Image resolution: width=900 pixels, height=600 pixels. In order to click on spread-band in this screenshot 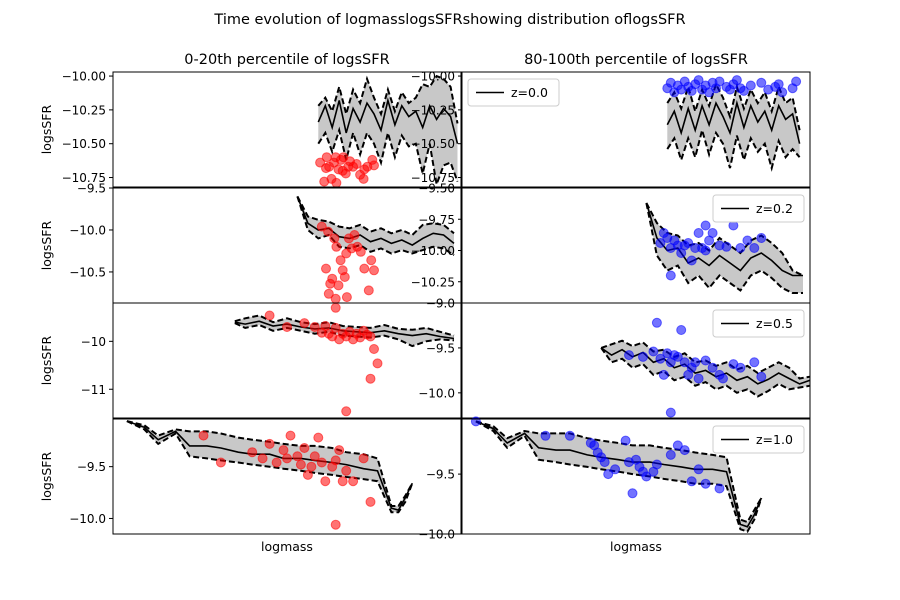, I will do `click(388, 130)`.